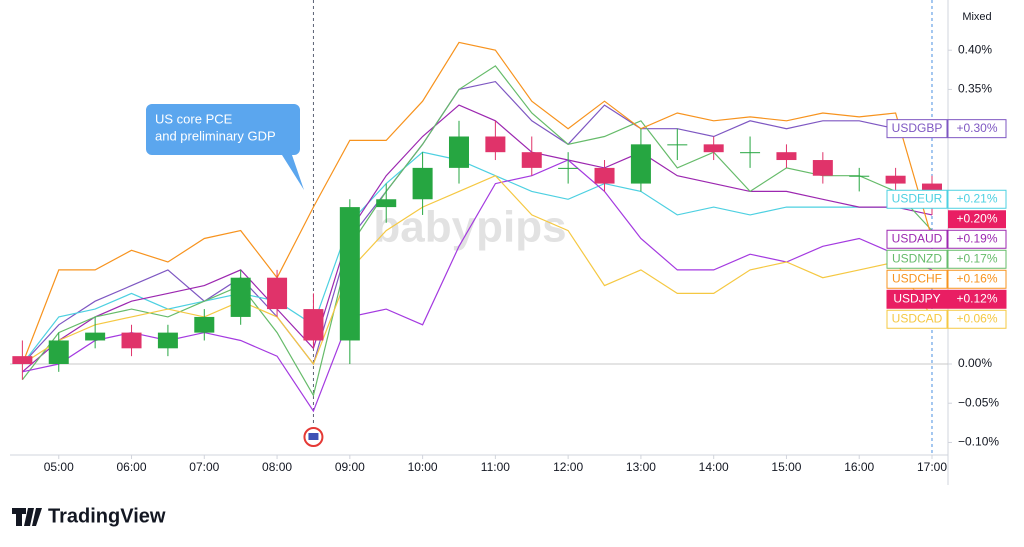 This screenshot has height=547, width=1024. I want to click on x-tick-label: 12:00, so click(568, 467).